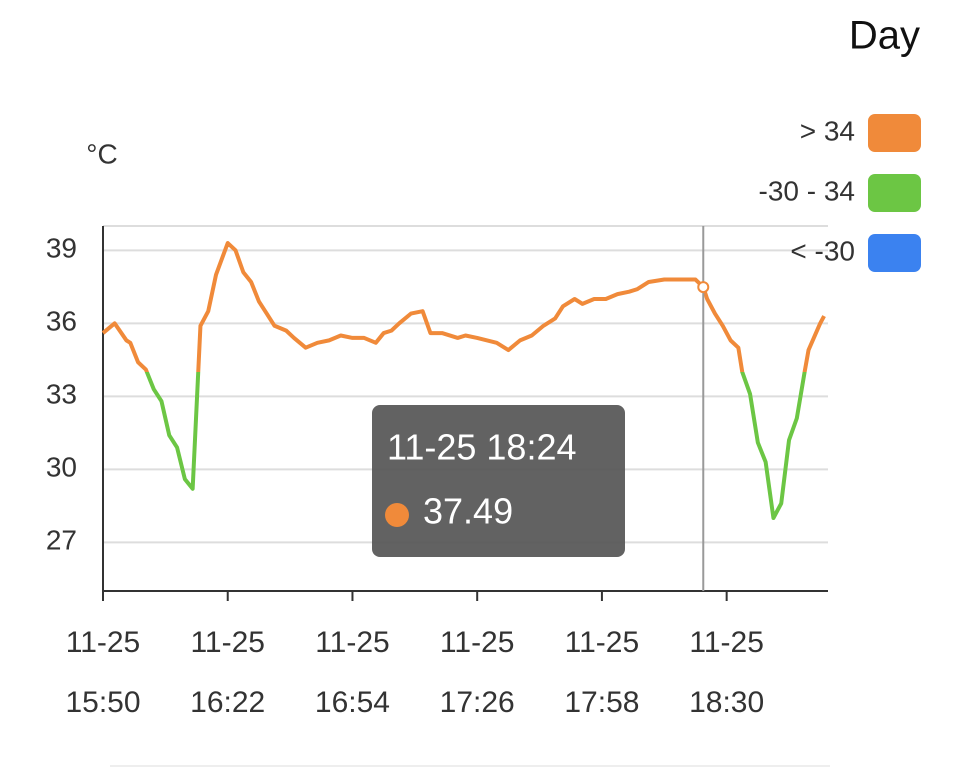  Describe the element at coordinates (727, 672) in the screenshot. I see `x-tick-label: 11-25 18:30` at that location.